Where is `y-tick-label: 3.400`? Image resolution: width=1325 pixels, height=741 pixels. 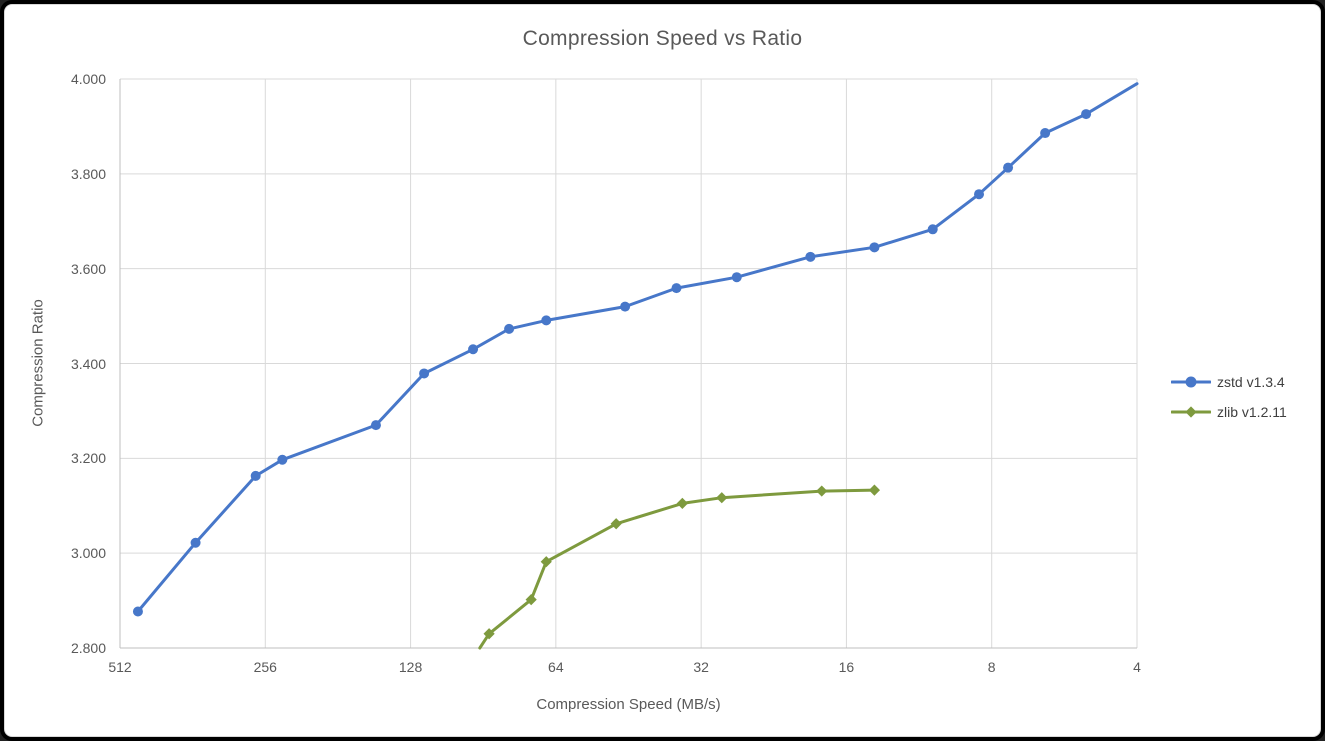
y-tick-label: 3.400 is located at coordinates (88, 363).